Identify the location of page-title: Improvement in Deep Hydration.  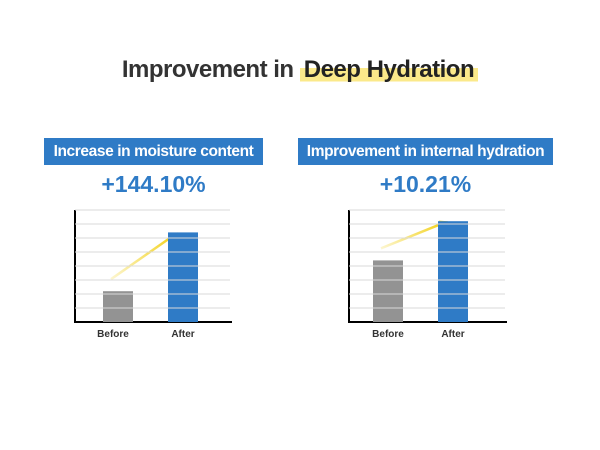
(300, 70).